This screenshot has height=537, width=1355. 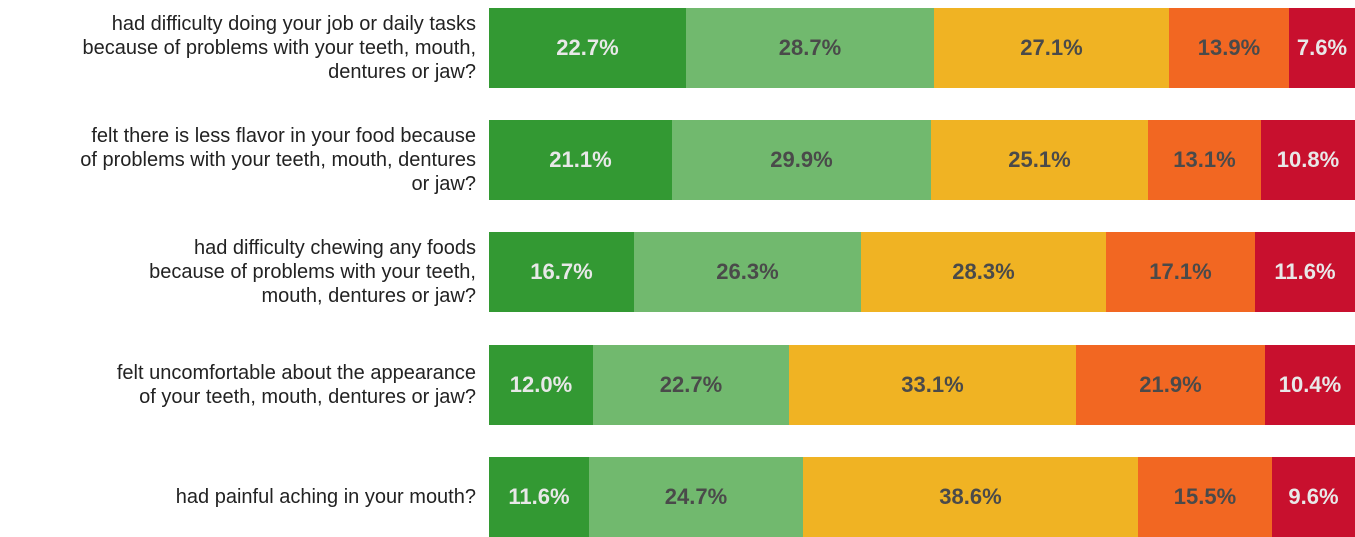 I want to click on category-label-line: had difficulty chewing any foods, so click(x=334, y=248).